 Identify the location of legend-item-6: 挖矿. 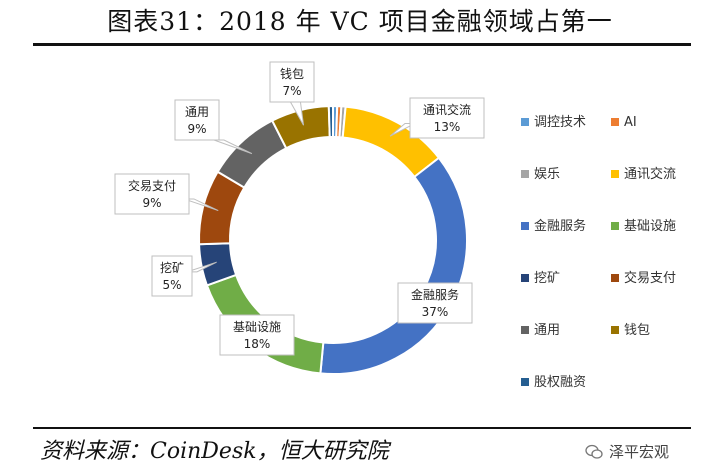
(540, 278).